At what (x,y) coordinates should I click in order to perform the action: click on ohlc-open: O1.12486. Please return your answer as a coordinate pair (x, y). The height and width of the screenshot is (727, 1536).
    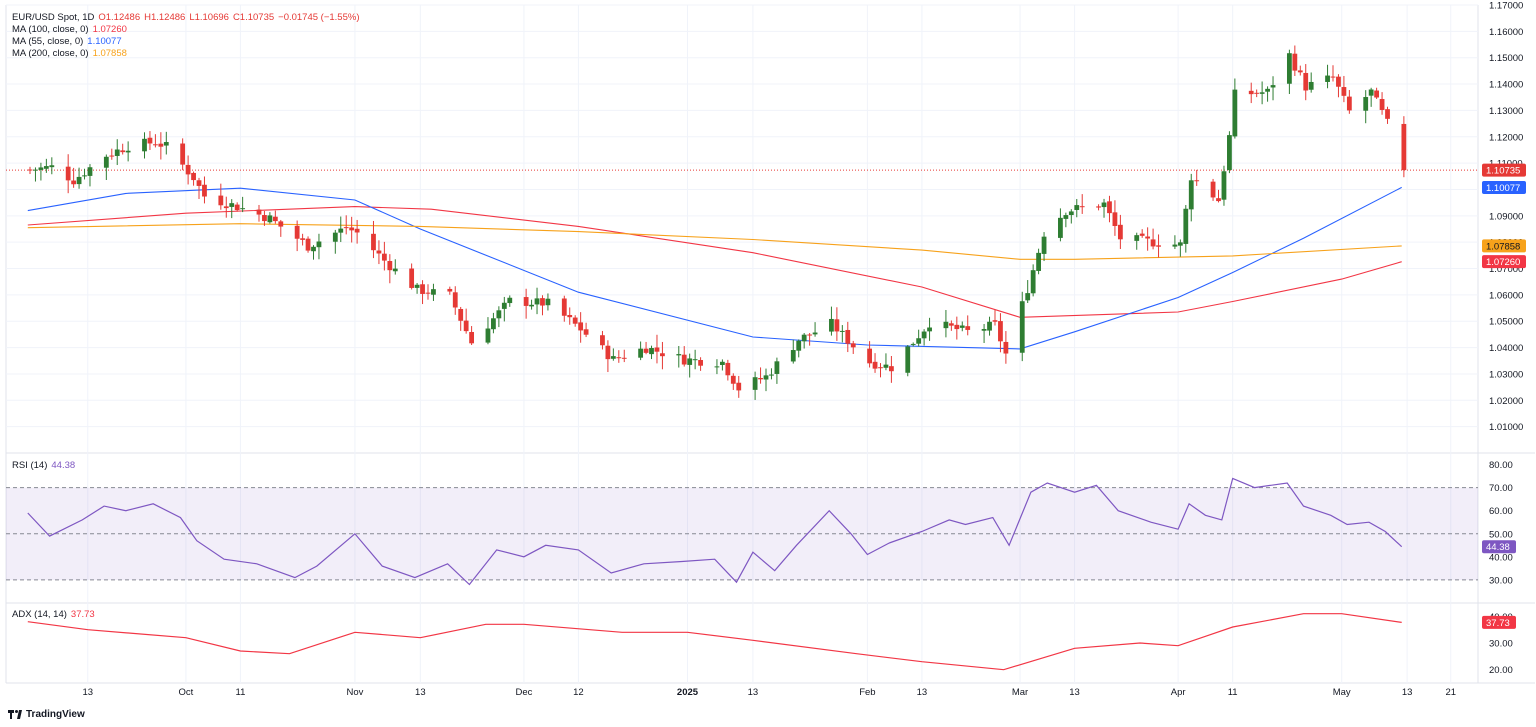
    Looking at the image, I should click on (119, 17).